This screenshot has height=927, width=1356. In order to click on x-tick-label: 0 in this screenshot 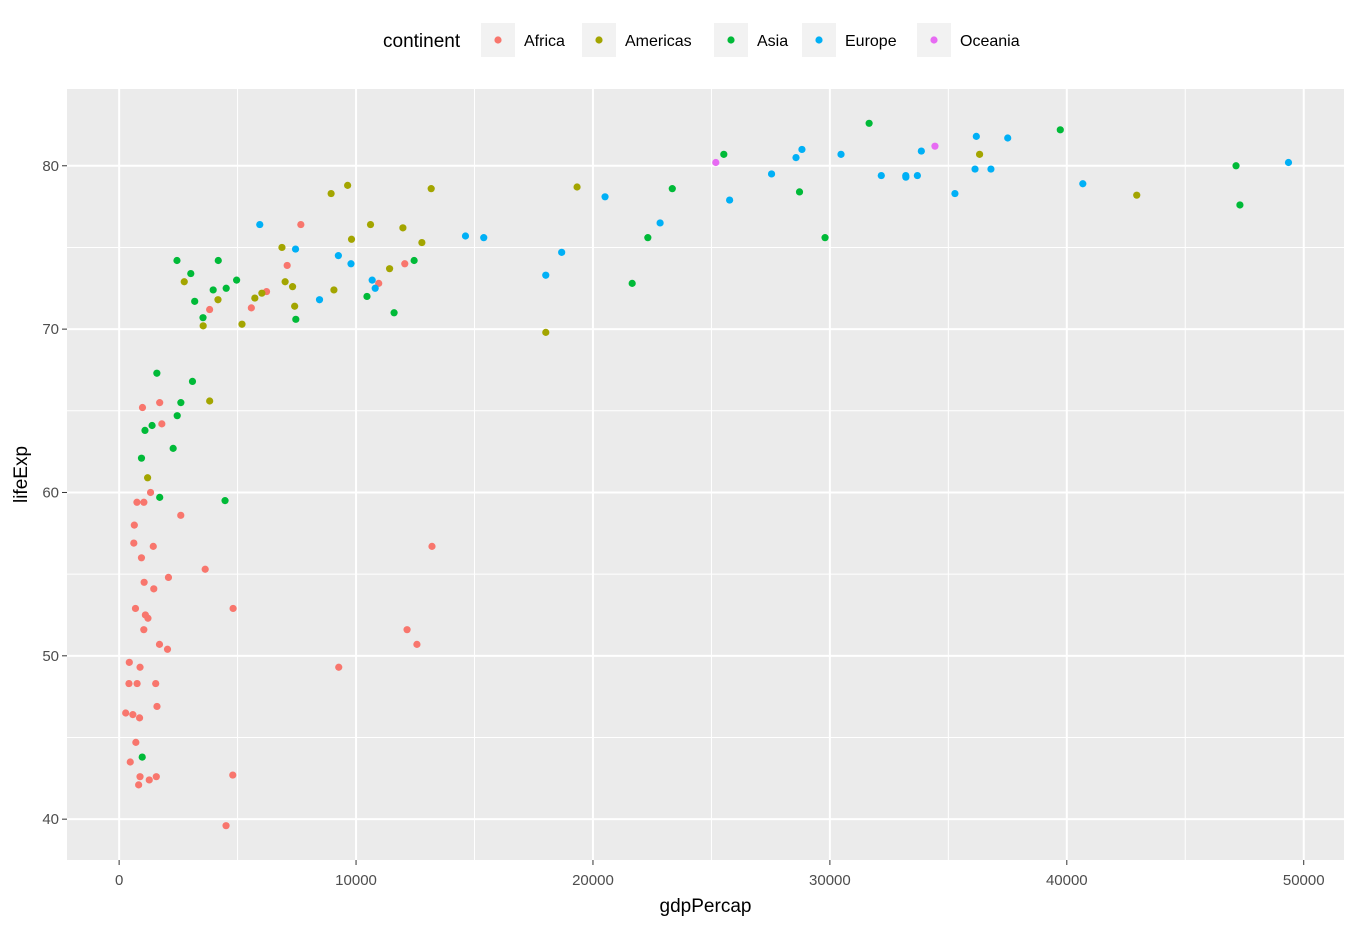, I will do `click(119, 880)`.